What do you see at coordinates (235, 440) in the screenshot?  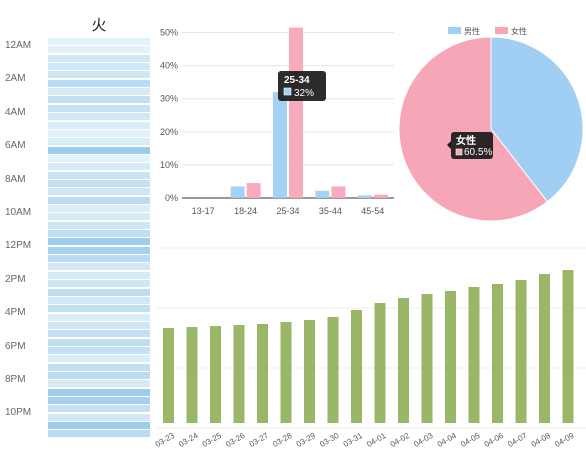 I see `x-tick-label: 03-26` at bounding box center [235, 440].